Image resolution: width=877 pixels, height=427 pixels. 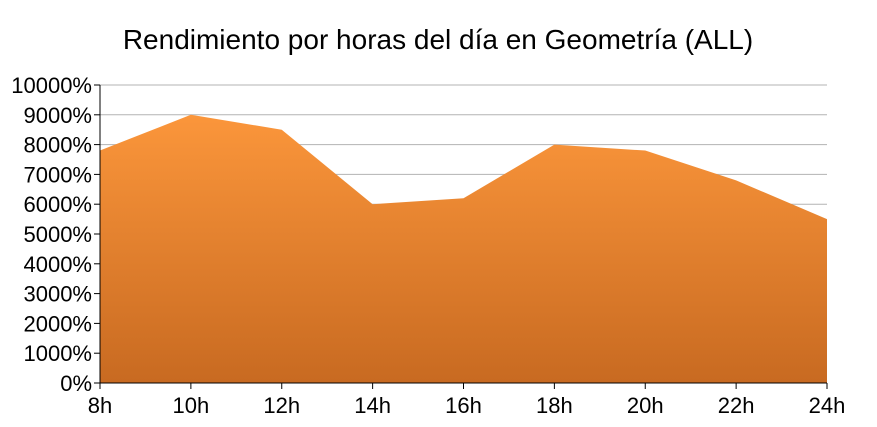 What do you see at coordinates (57, 145) in the screenshot?
I see `y-tick-label: 8000%` at bounding box center [57, 145].